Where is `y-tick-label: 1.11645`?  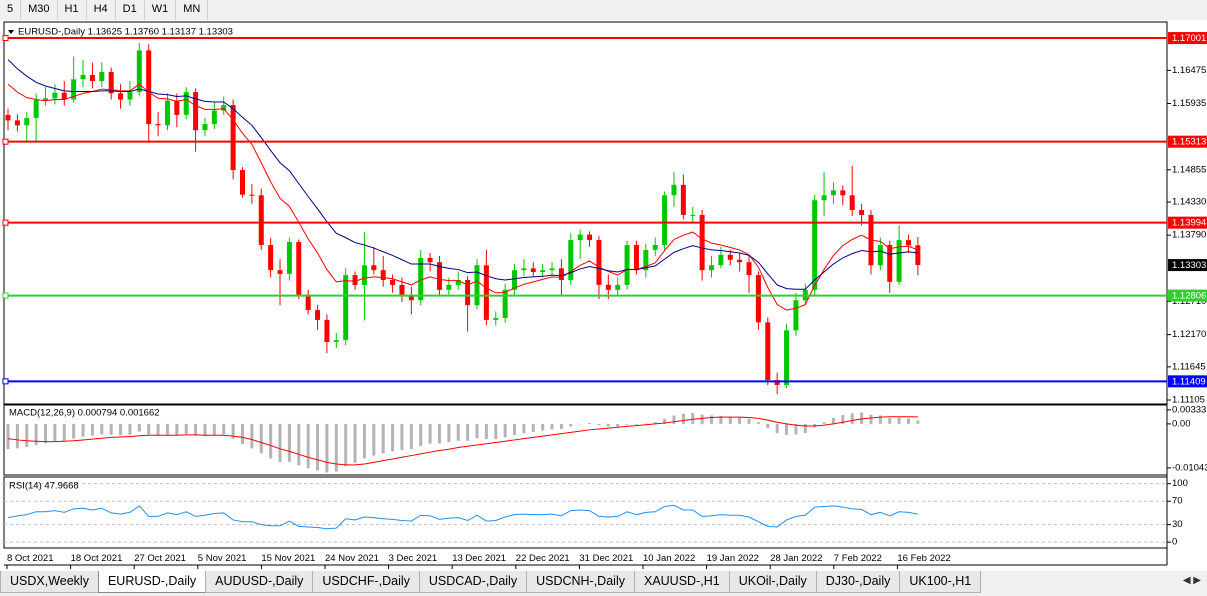
y-tick-label: 1.11645 is located at coordinates (1189, 366).